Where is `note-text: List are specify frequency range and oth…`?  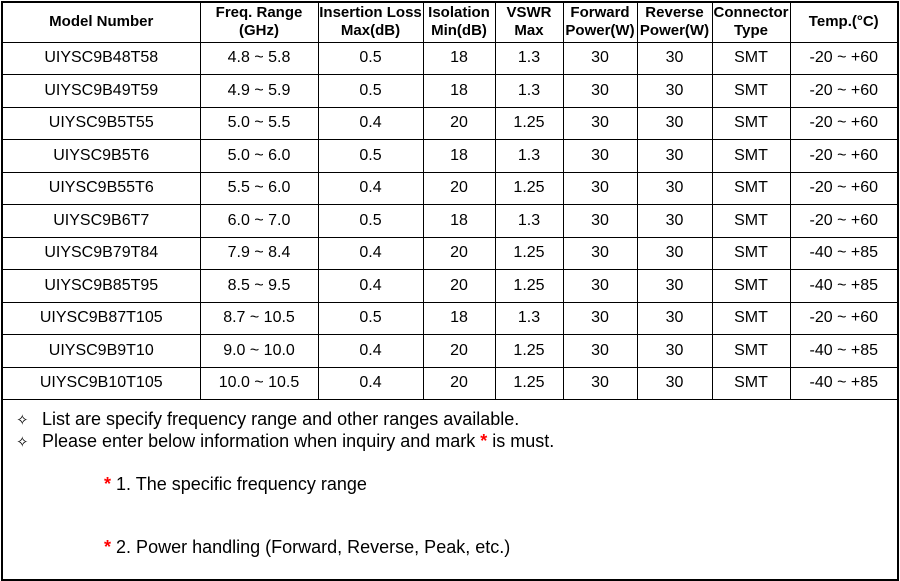
note-text: List are specify frequency range and oth… is located at coordinates (281, 419).